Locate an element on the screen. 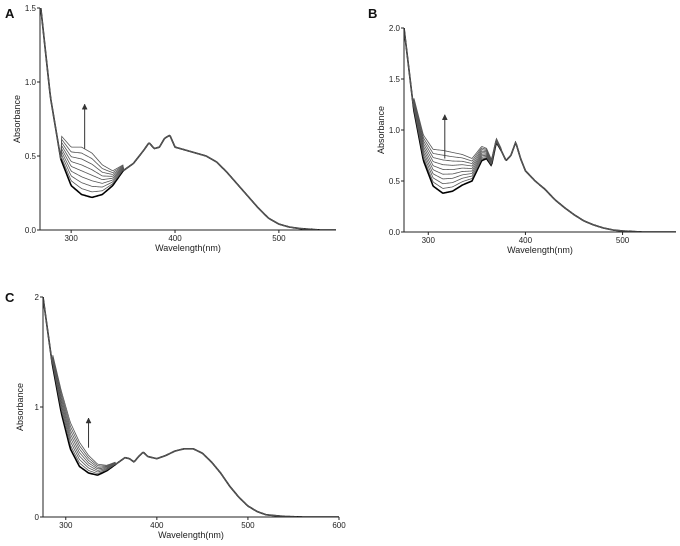  panel-letter: B is located at coordinates (372, 13).